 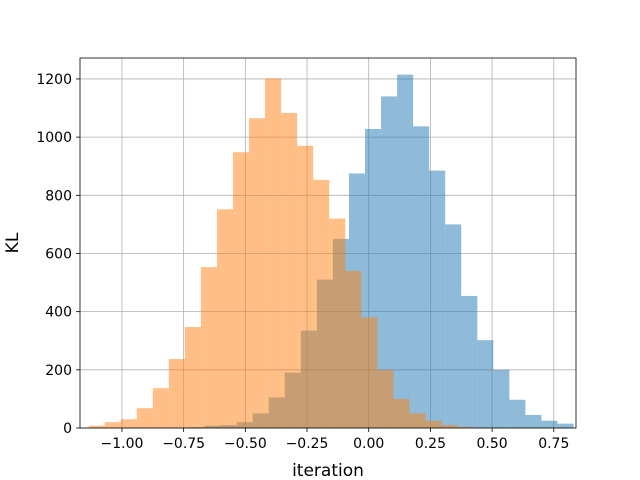 What do you see at coordinates (67, 429) in the screenshot?
I see `y-tick-label: 0` at bounding box center [67, 429].